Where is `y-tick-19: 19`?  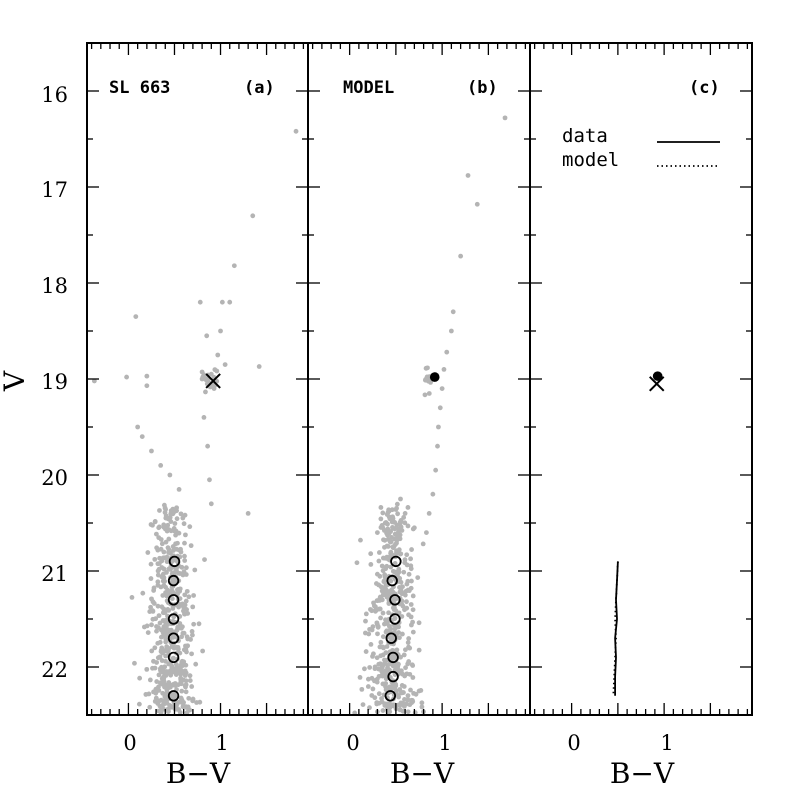 y-tick-19: 19 is located at coordinates (54, 382).